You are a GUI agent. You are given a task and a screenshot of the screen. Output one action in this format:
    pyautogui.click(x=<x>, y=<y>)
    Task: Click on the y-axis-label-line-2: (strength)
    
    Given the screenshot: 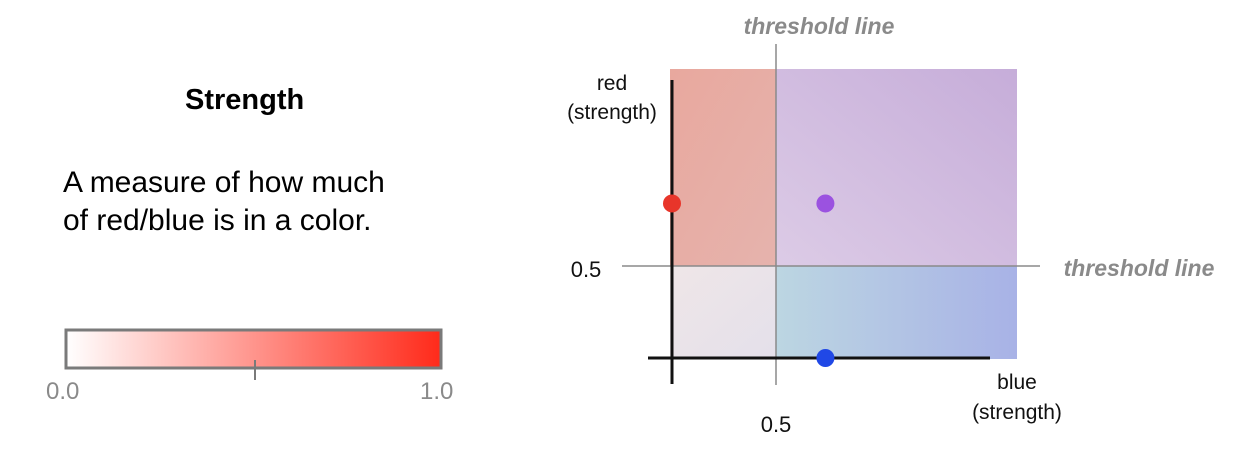 What is the action you would take?
    pyautogui.click(x=612, y=112)
    